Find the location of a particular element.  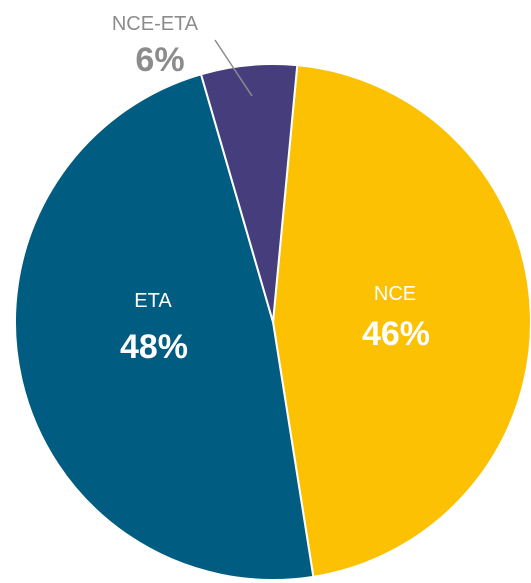

slice-value-label-nce-eta: 6% is located at coordinates (159, 60).